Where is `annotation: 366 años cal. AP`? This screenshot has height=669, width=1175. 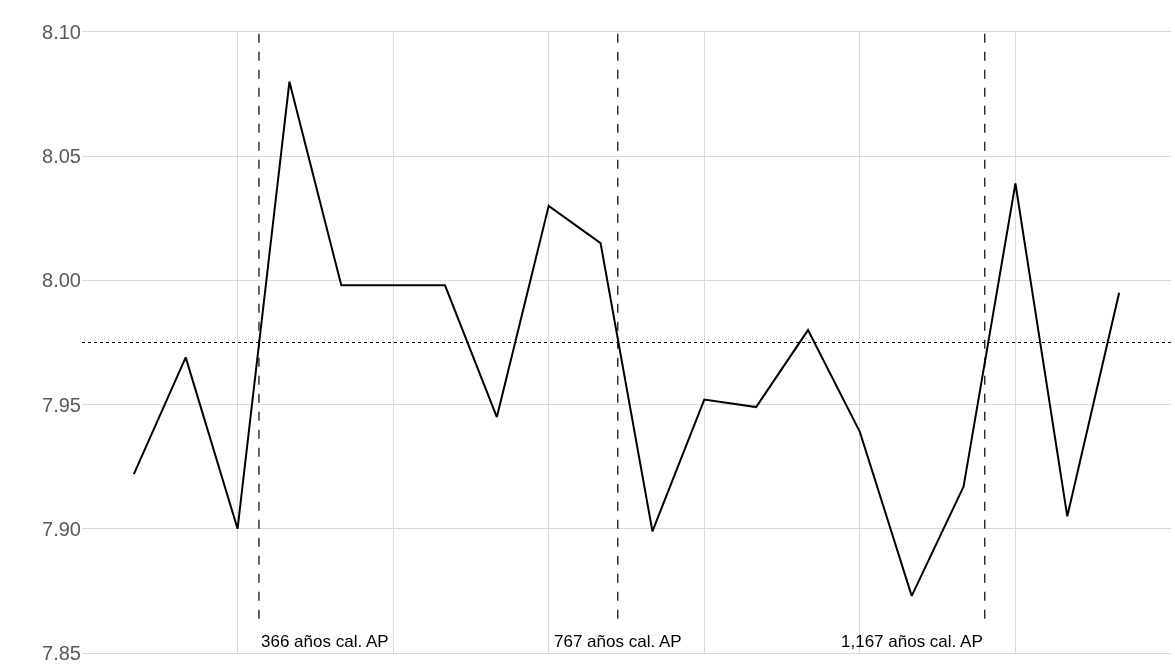 annotation: 366 años cal. AP is located at coordinates (325, 641).